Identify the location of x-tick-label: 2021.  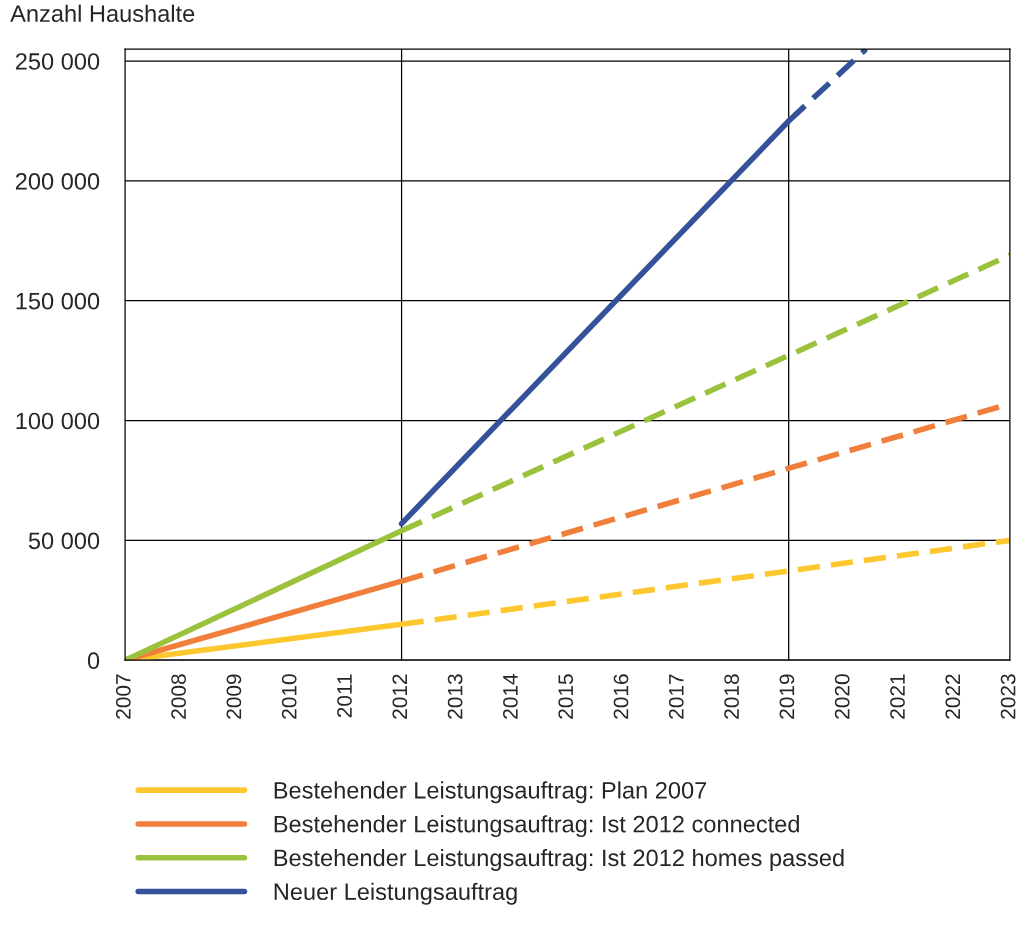
(897, 696).